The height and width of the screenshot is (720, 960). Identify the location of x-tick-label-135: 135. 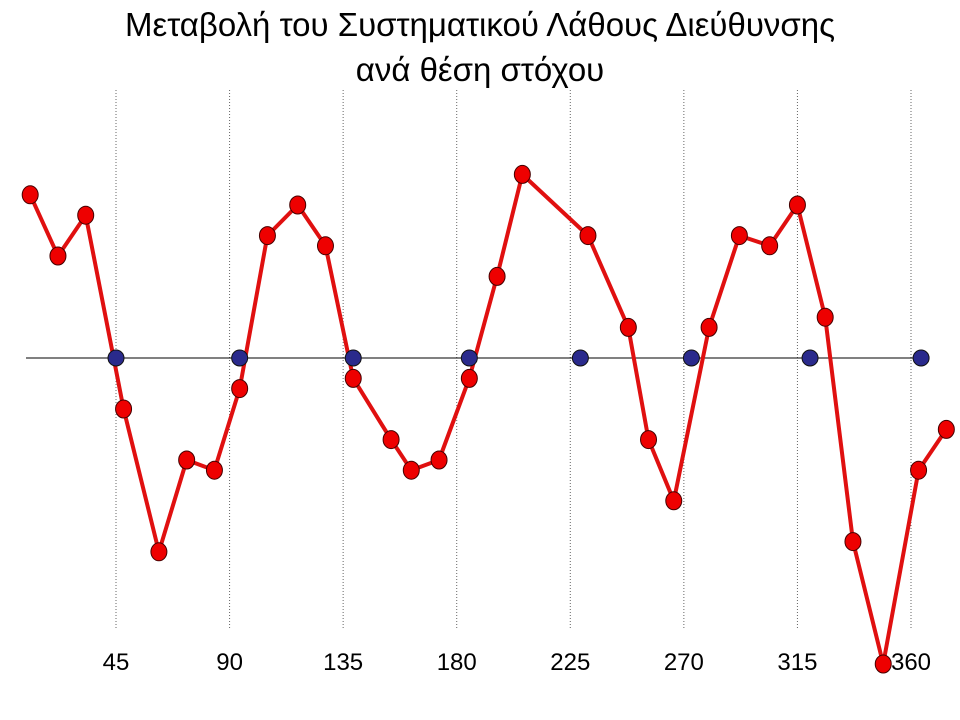
(343, 662).